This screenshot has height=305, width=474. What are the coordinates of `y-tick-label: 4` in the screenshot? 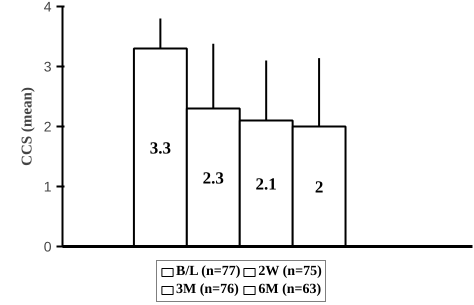 It's located at (48, 7).